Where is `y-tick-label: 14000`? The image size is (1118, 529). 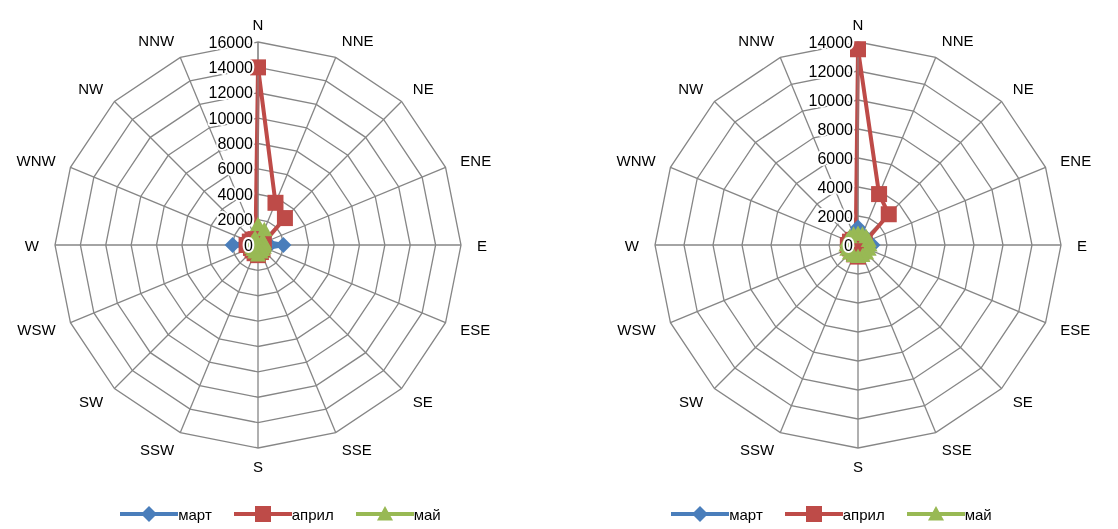
y-tick-label: 14000 is located at coordinates (831, 42).